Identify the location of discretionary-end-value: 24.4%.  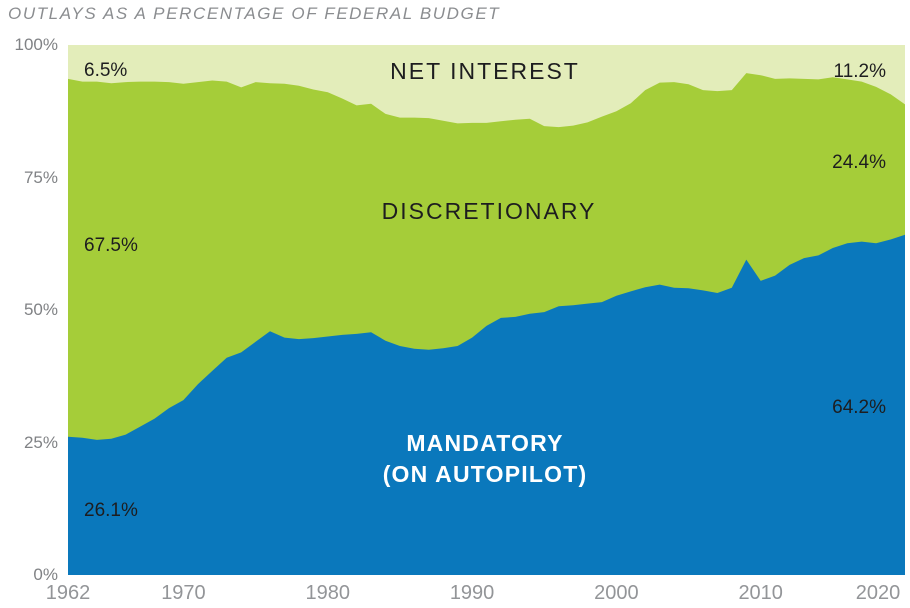
(859, 162).